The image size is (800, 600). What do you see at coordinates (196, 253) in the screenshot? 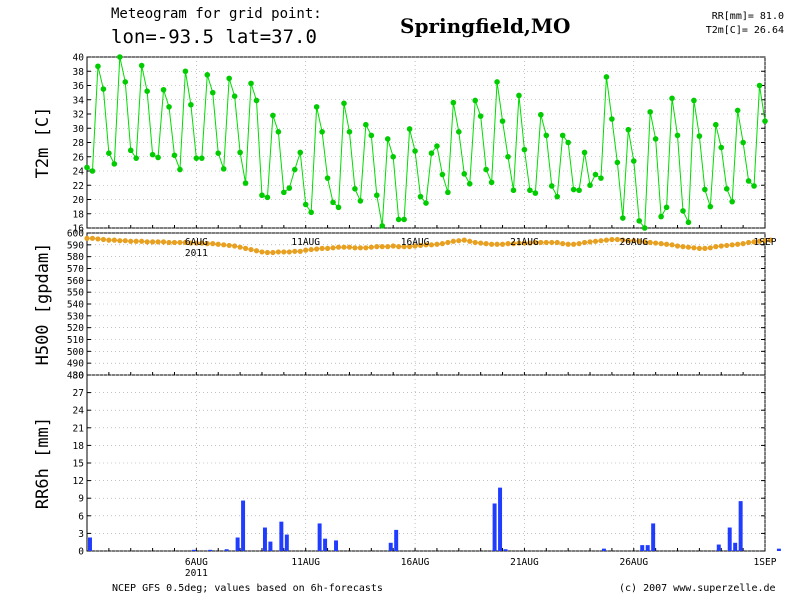
I see `x-year-label-upper: 2011` at bounding box center [196, 253].